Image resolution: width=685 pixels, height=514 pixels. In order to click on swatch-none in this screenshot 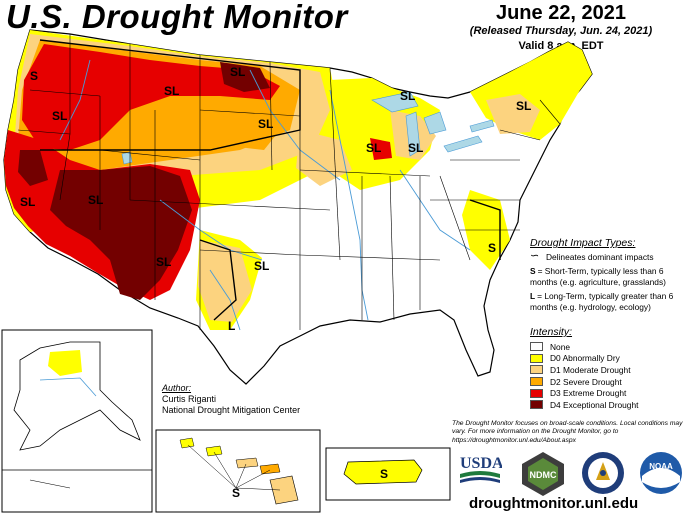, I will do `click(536, 347)`.